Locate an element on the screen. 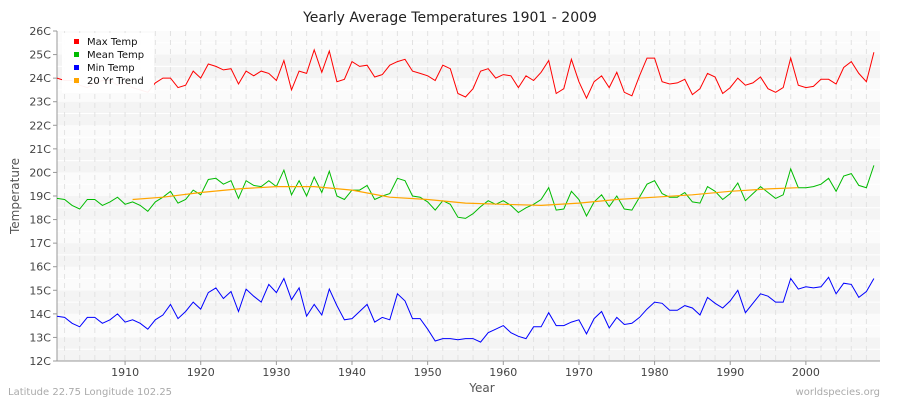 This screenshot has height=400, width=900. y-tick-label: 16C is located at coordinates (40, 267).